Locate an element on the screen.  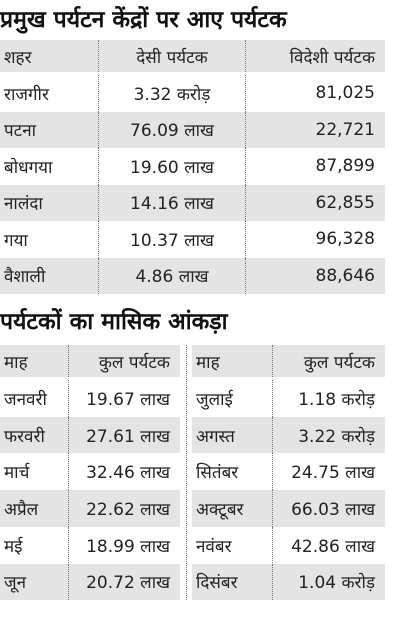
table-cell: 22.62 लाख is located at coordinates (124, 508).